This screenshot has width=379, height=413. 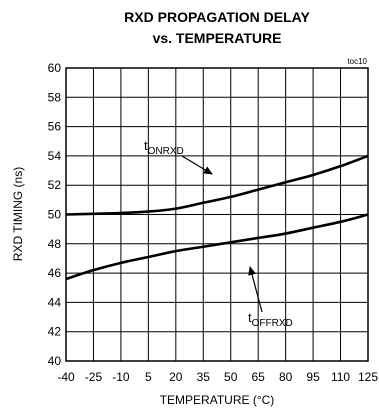 What do you see at coordinates (272, 323) in the screenshot?
I see `series-label-sub: OFFRXD` at bounding box center [272, 323].